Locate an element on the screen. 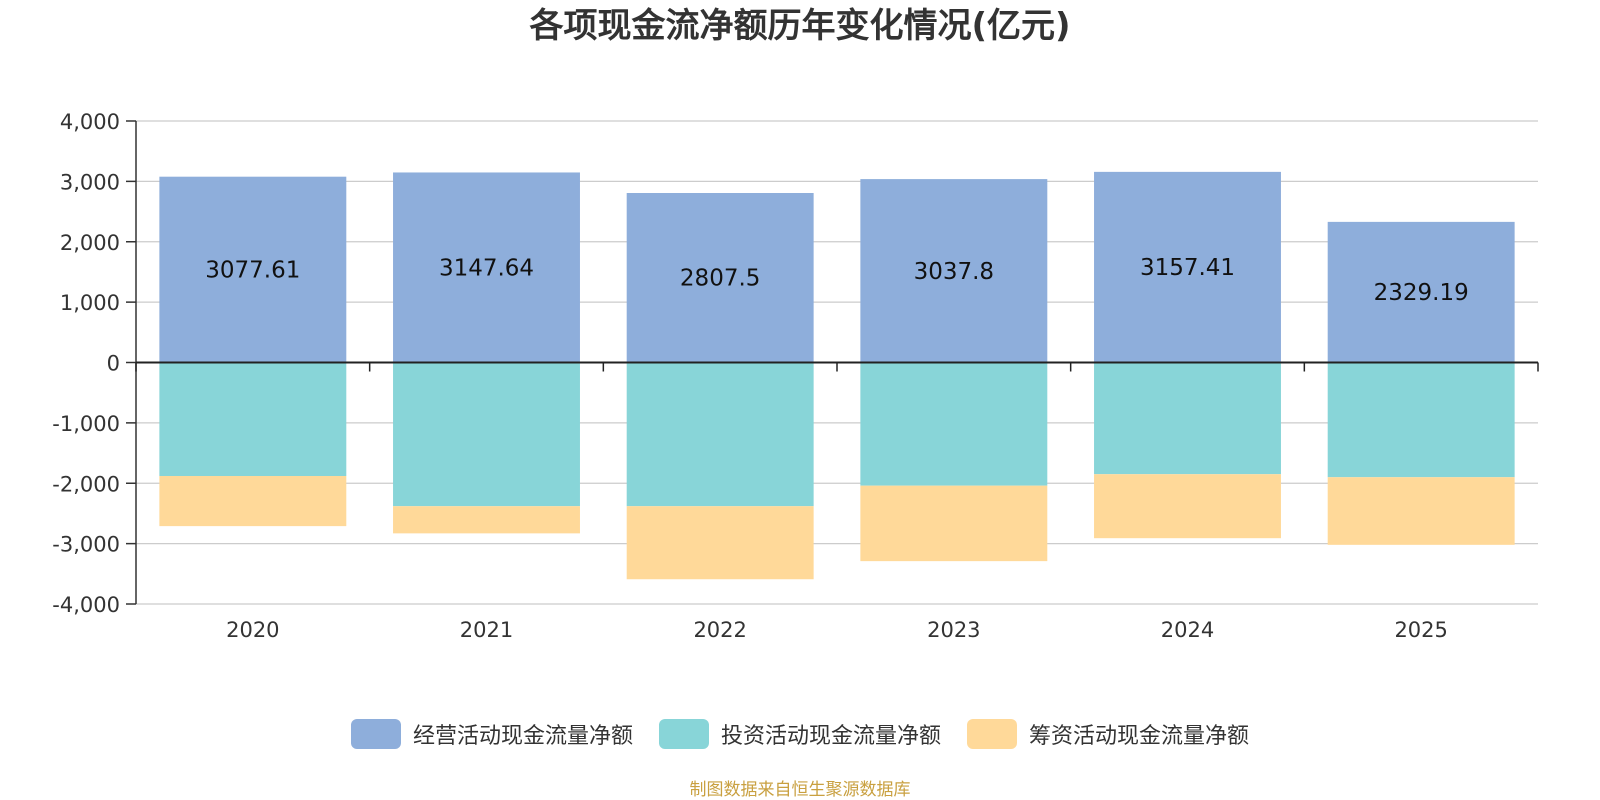  x-tick-label: 2024 is located at coordinates (1187, 630).